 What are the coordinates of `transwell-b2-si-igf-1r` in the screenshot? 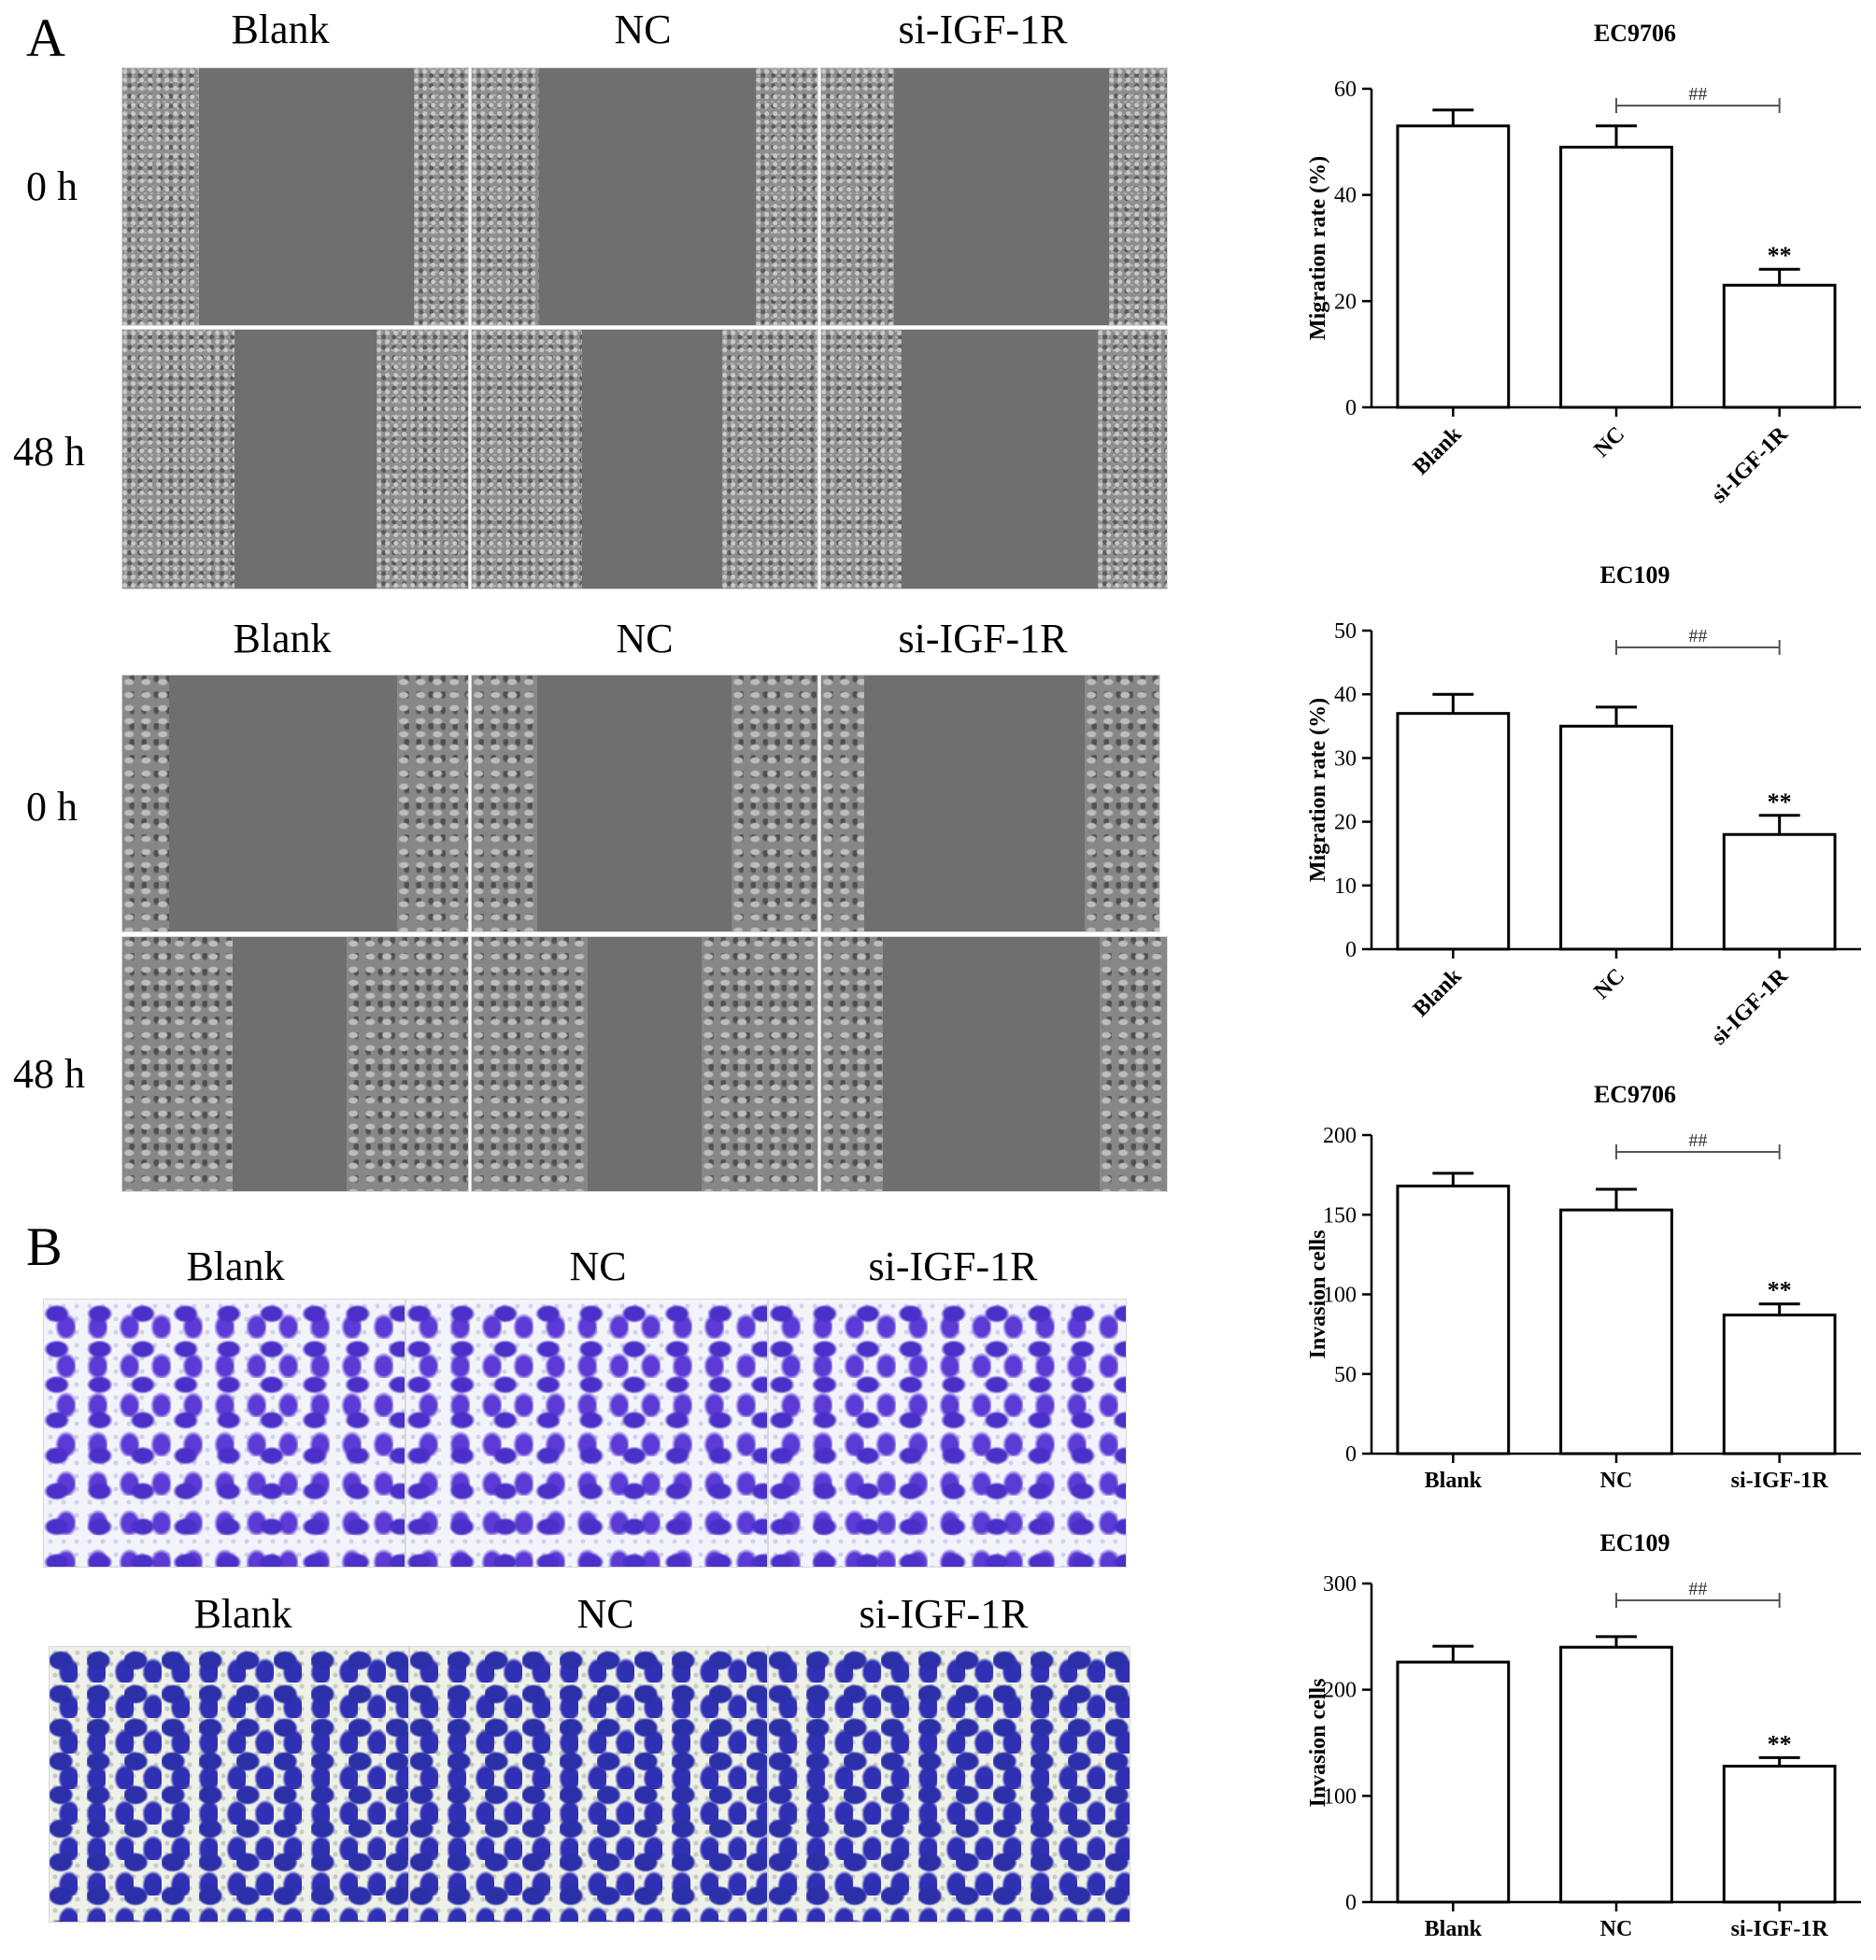 It's located at (949, 1785).